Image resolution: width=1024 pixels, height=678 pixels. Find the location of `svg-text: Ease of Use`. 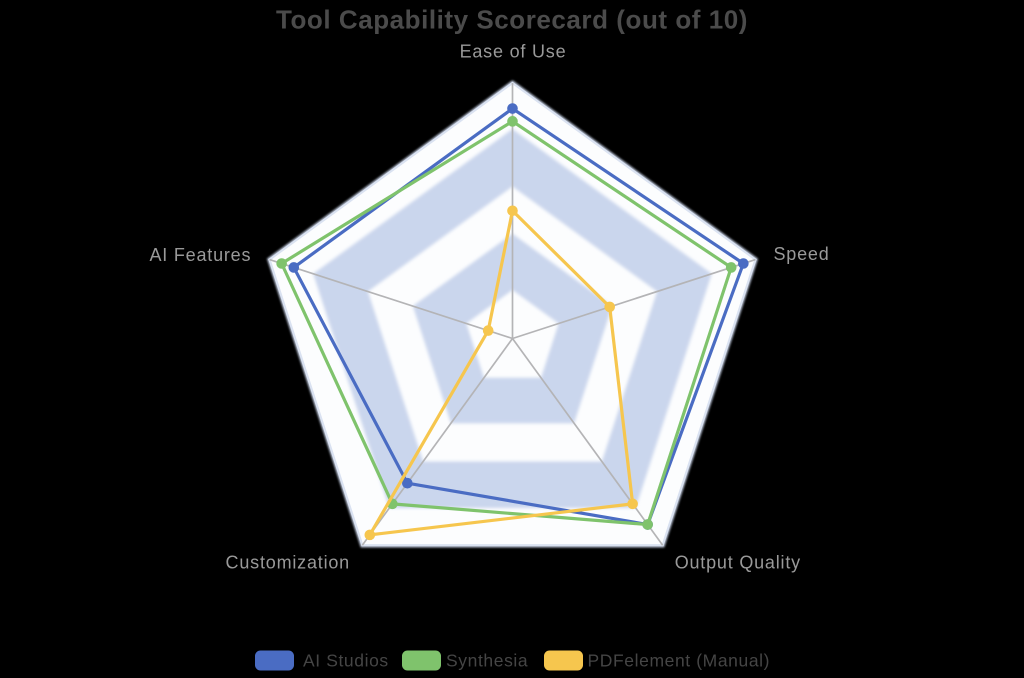

svg-text: Ease of Use is located at coordinates (513, 52).